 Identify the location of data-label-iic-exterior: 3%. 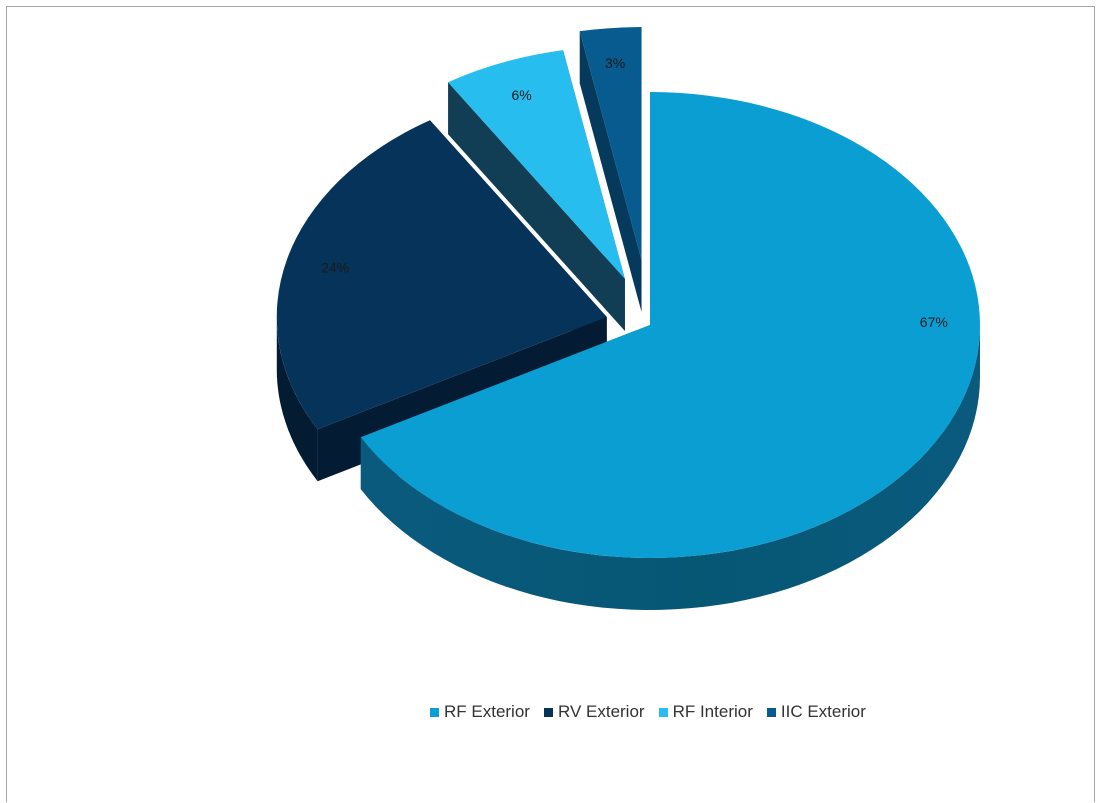
(615, 63).